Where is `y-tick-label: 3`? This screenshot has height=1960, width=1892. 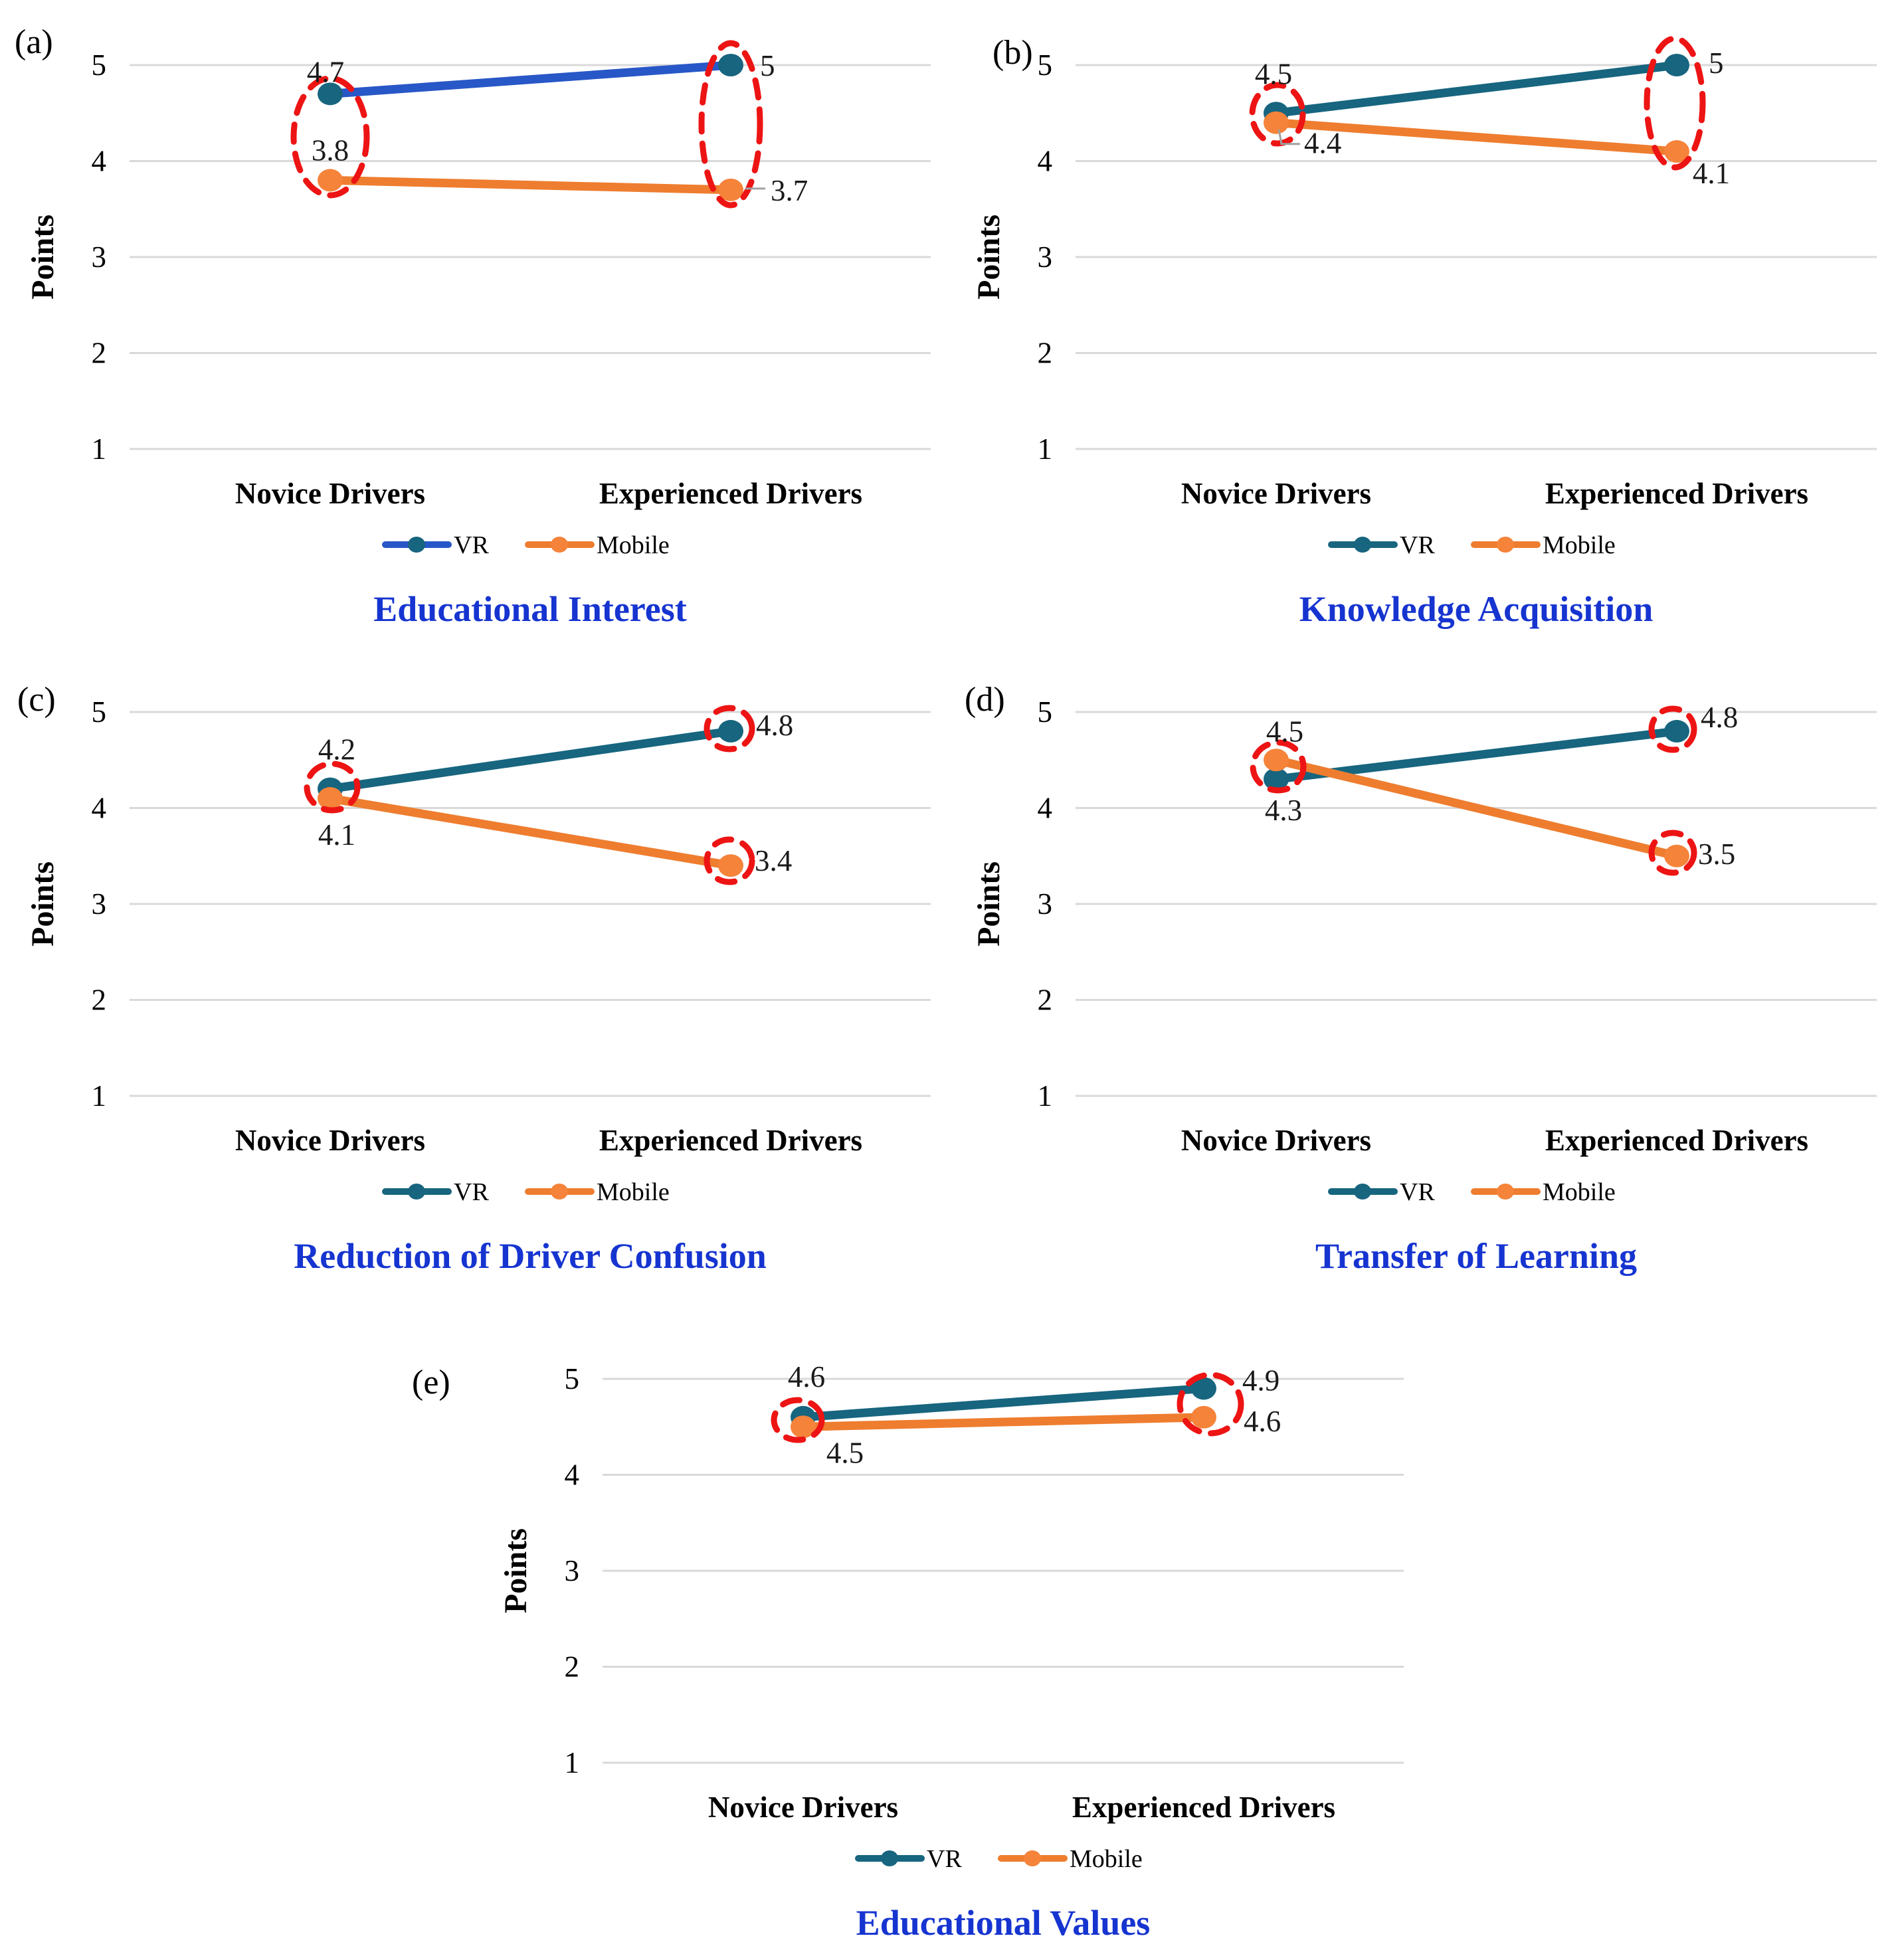 y-tick-label: 3 is located at coordinates (1045, 904).